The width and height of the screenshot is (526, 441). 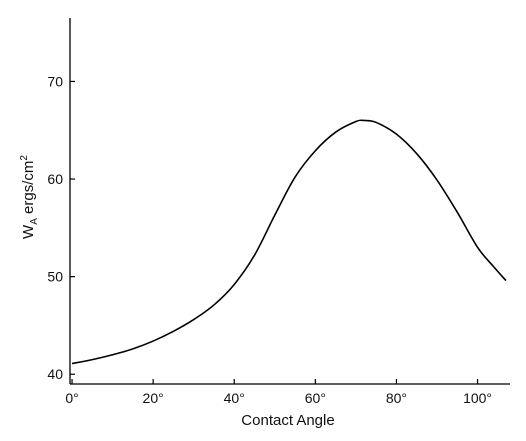 What do you see at coordinates (278, 392) in the screenshot?
I see `x-ticks: 0° 20° 40° 60° 80° 100°` at bounding box center [278, 392].